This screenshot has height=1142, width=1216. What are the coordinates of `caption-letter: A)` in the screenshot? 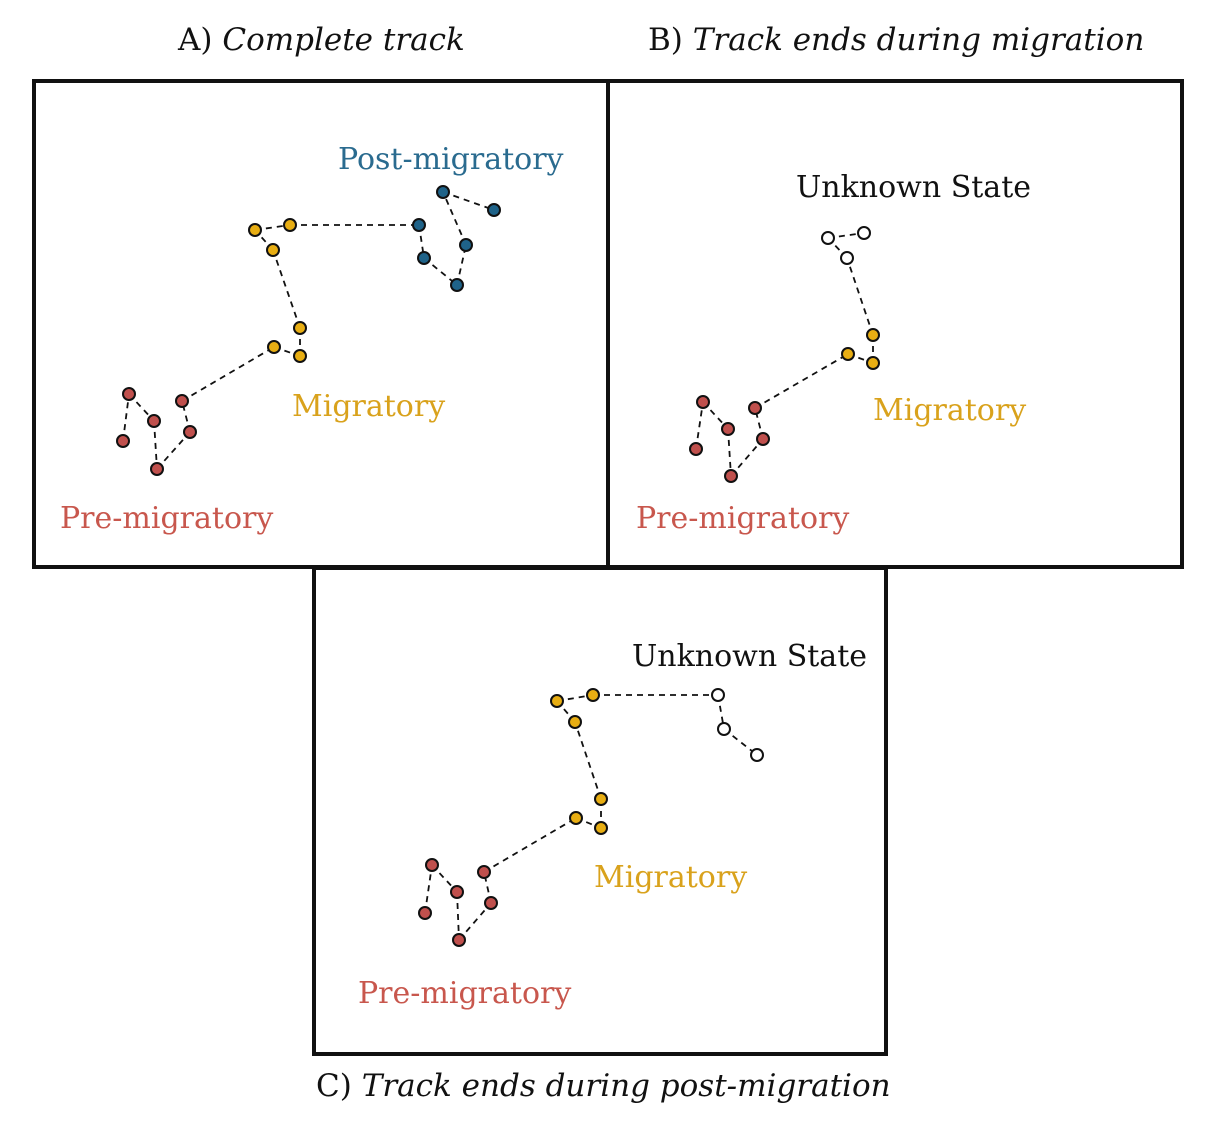 It's located at (195, 40).